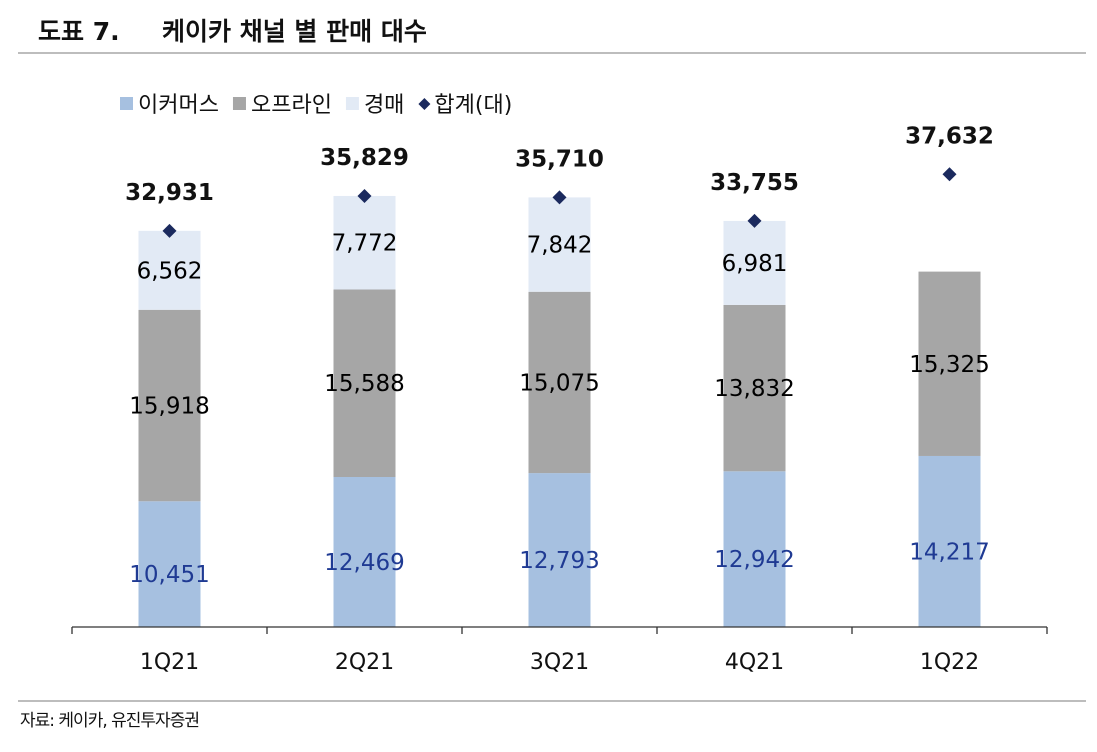  I want to click on data-label-1: 13,832, so click(754, 389).